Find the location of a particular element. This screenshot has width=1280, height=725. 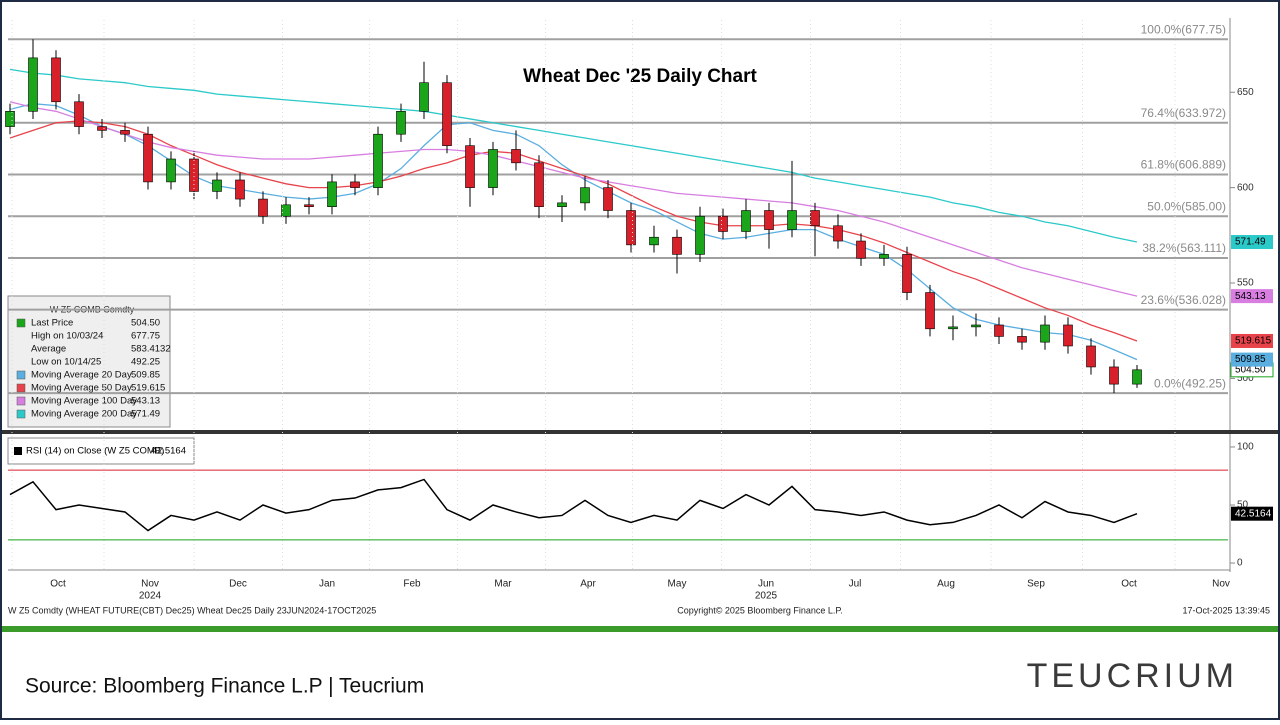

logo: TEUCRIUM is located at coordinates (1132, 676).